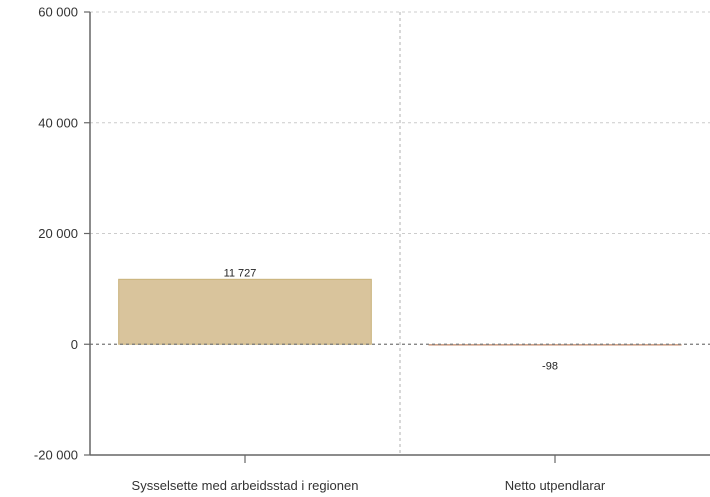 The image size is (710, 497). Describe the element at coordinates (58, 12) in the screenshot. I see `y-tick-label-0: 60 000` at that location.